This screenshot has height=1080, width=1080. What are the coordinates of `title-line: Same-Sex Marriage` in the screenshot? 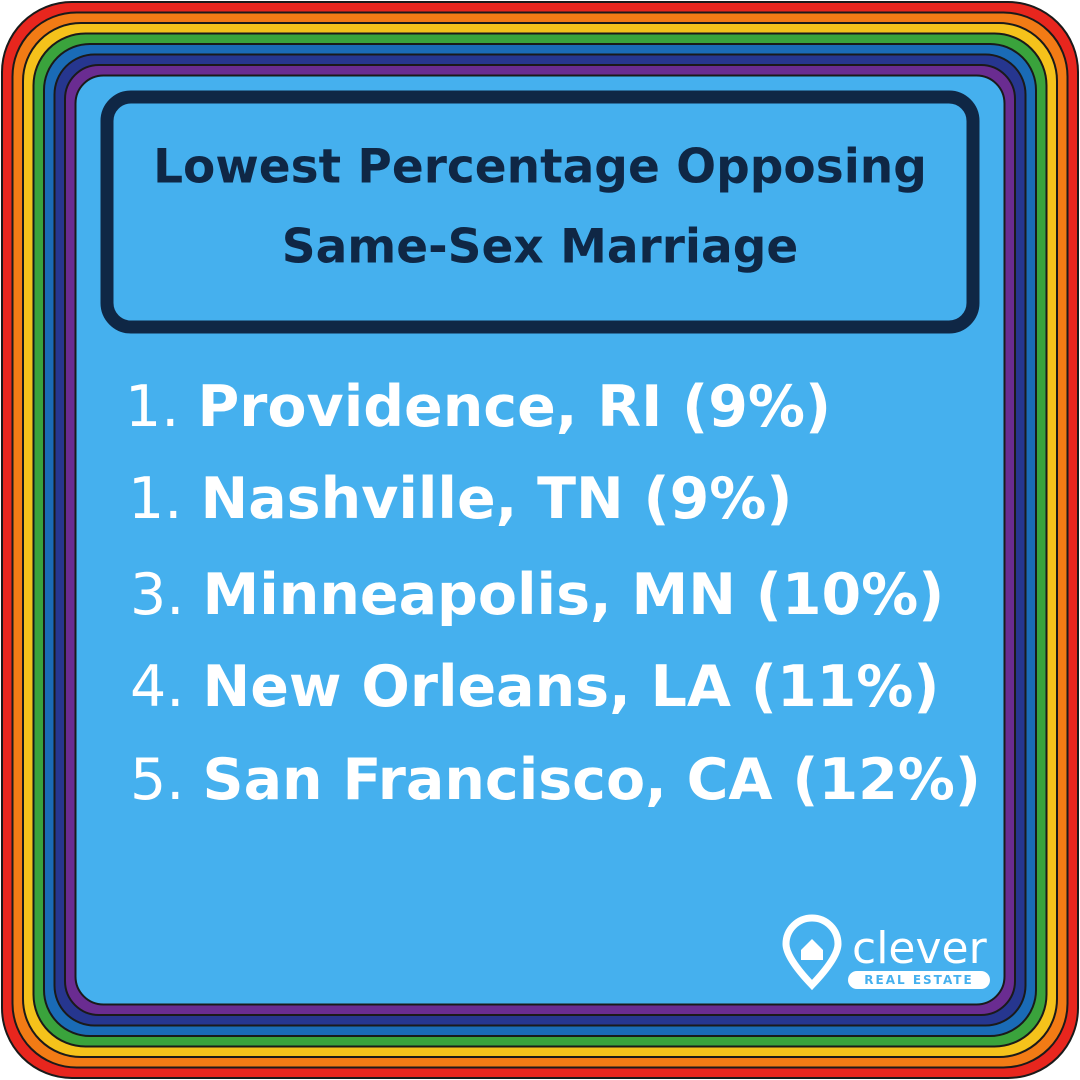 It's located at (540, 247).